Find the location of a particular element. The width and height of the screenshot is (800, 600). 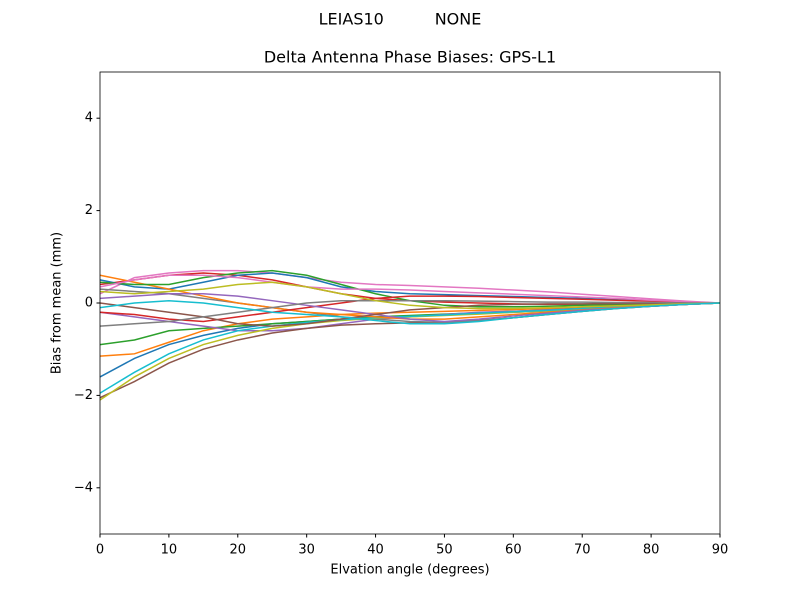

x-tick-label: 90 is located at coordinates (720, 550).